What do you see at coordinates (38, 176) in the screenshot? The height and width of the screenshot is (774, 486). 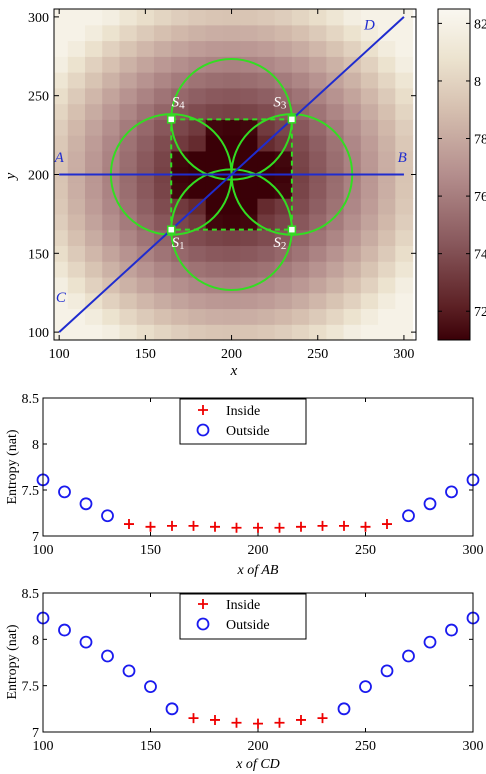 I see `y-tick-label: 200` at bounding box center [38, 176].